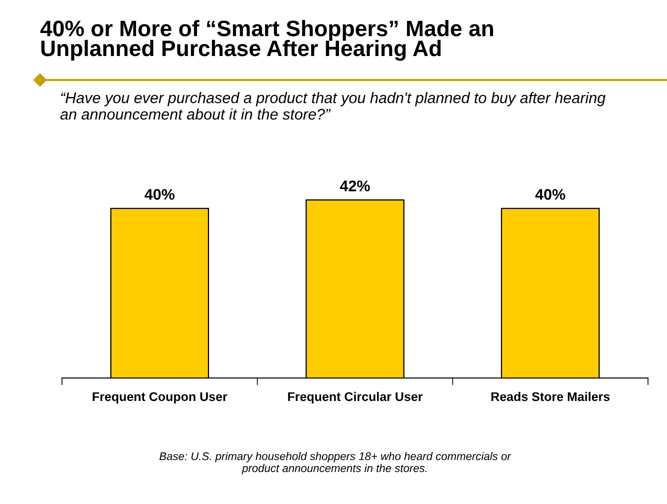  Describe the element at coordinates (335, 463) in the screenshot. I see `text: Base: U.S. primary household shoppers 18+ who heard commercials or product announcements in the stores.` at that location.